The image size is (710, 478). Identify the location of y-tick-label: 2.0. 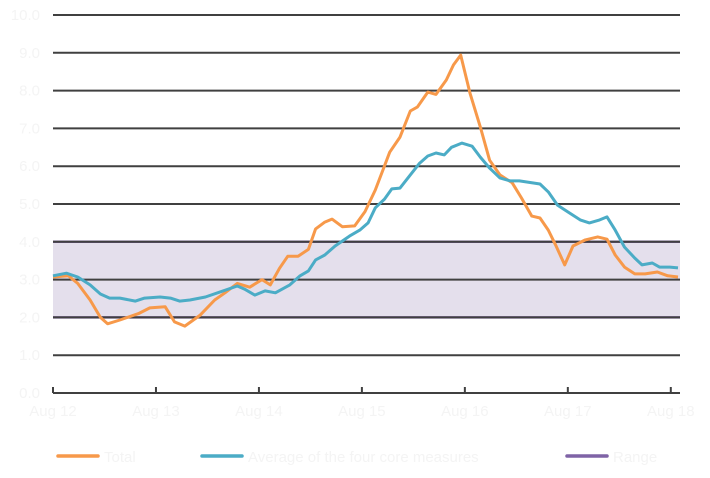
(29, 317).